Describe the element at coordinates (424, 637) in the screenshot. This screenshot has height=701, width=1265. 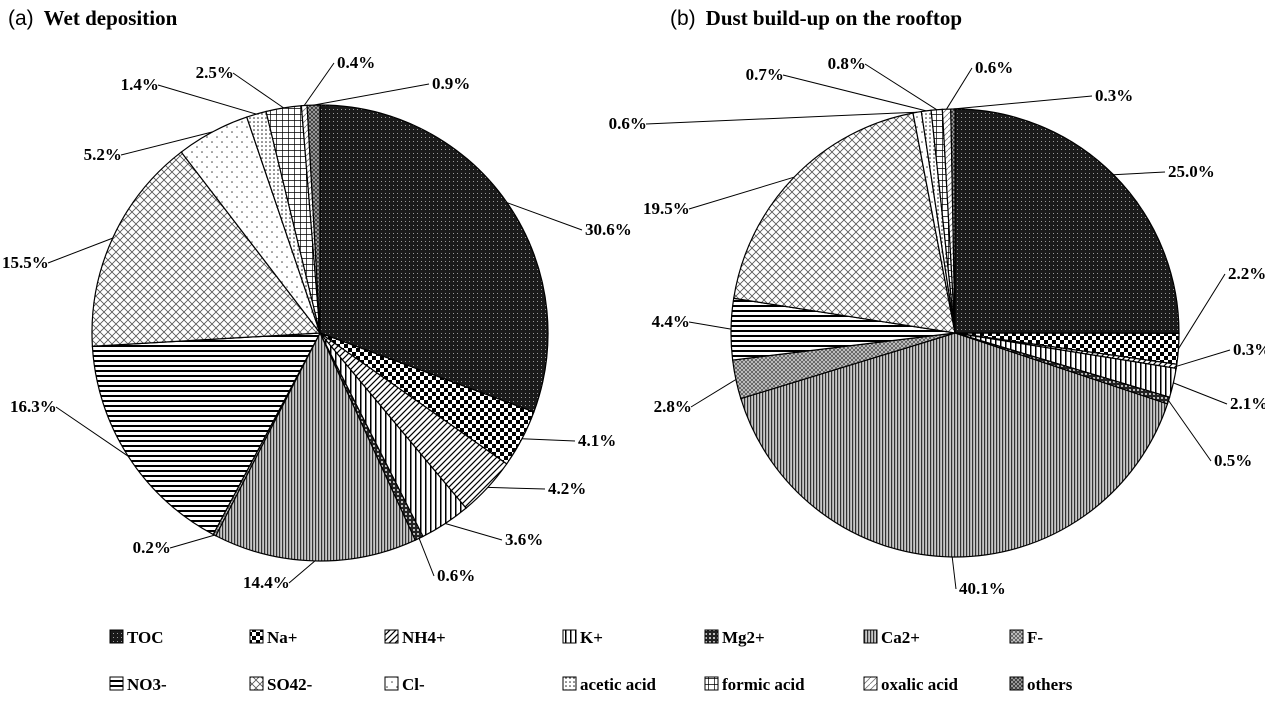
I see `legend-label: NH4+` at that location.